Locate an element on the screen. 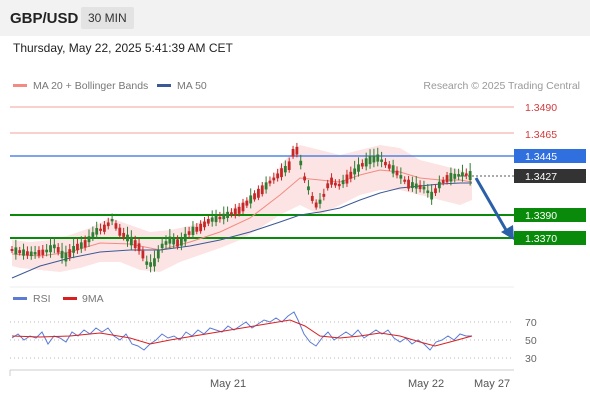 The width and height of the screenshot is (590, 400). x-label-may27: May 27 is located at coordinates (492, 384).